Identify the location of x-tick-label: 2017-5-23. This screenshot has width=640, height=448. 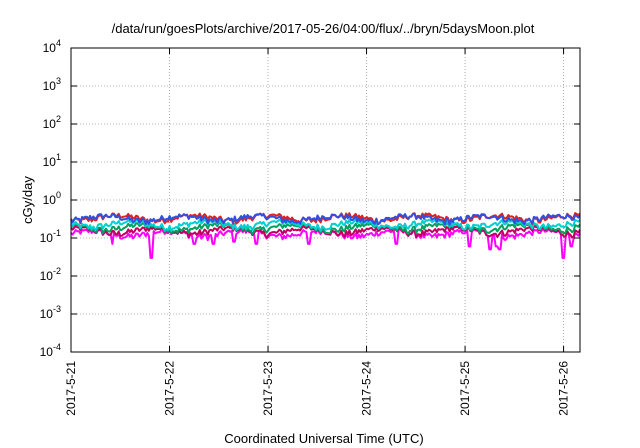
(268, 388).